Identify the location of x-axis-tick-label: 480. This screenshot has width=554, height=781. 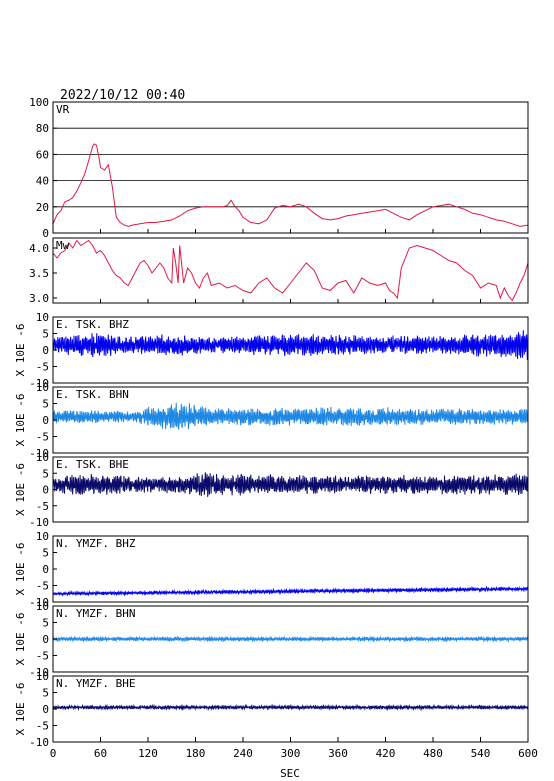
(433, 753).